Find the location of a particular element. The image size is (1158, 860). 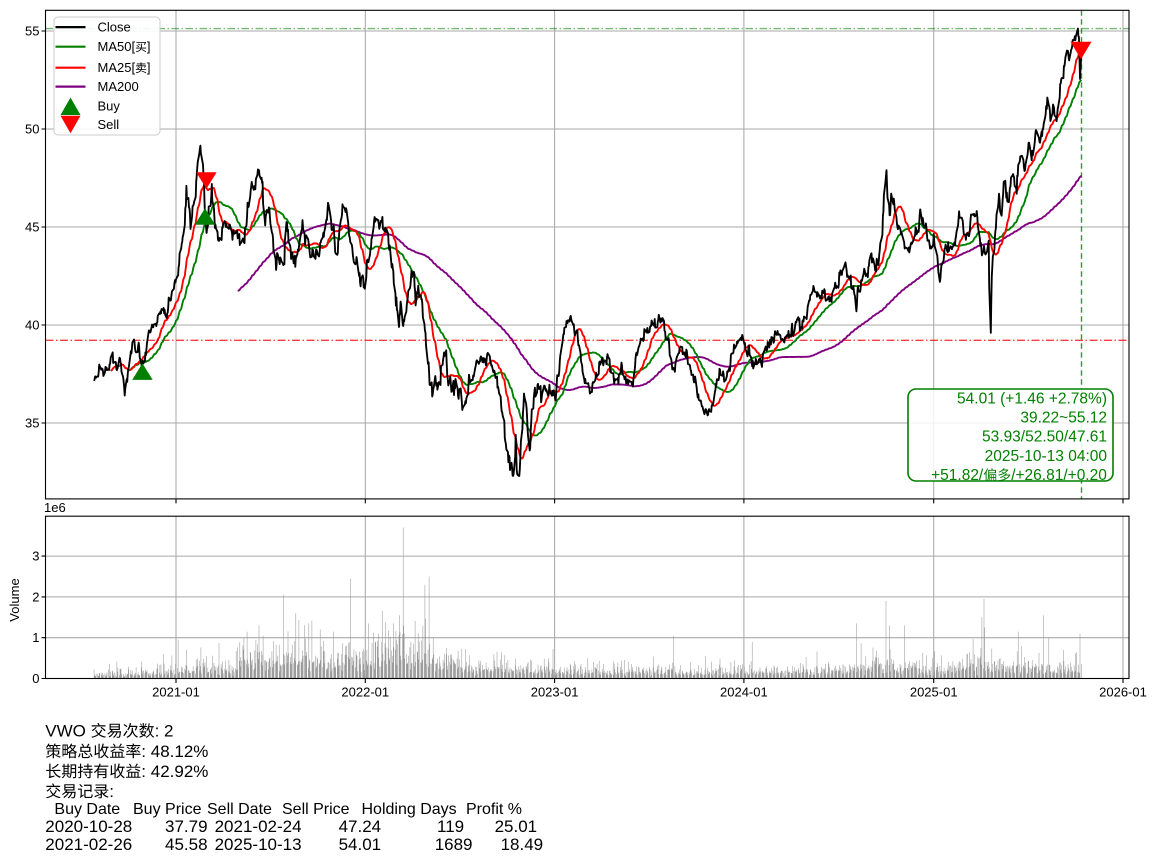

svg-text: Volume is located at coordinates (14, 599).